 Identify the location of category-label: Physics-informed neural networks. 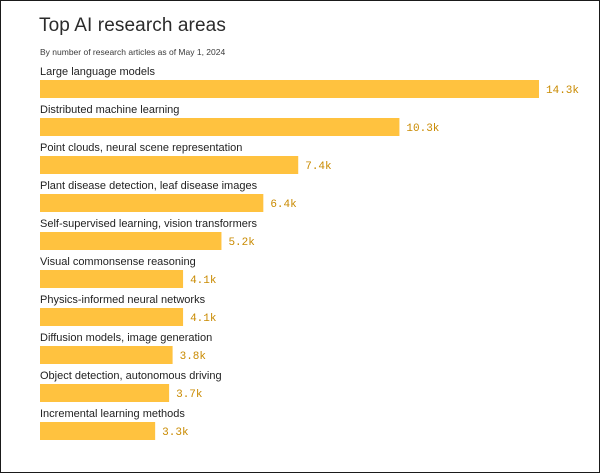
(123, 300).